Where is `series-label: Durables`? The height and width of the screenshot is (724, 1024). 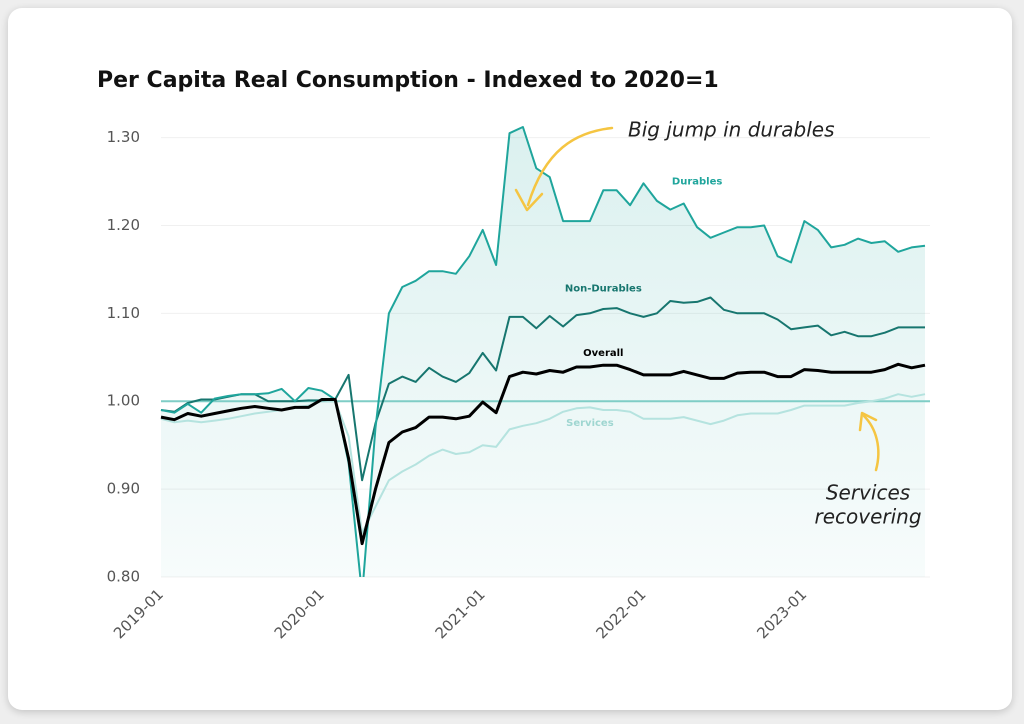 series-label: Durables is located at coordinates (697, 182).